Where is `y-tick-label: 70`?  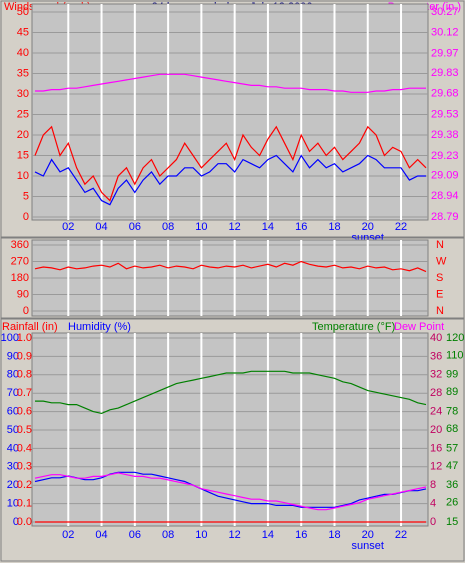 y-tick-label: 70 is located at coordinates (13, 393).